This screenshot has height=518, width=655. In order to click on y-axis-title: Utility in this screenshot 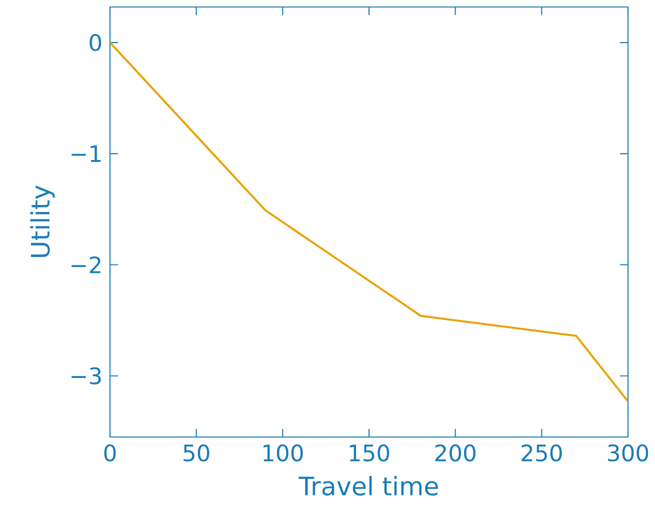, I will do `click(42, 221)`.